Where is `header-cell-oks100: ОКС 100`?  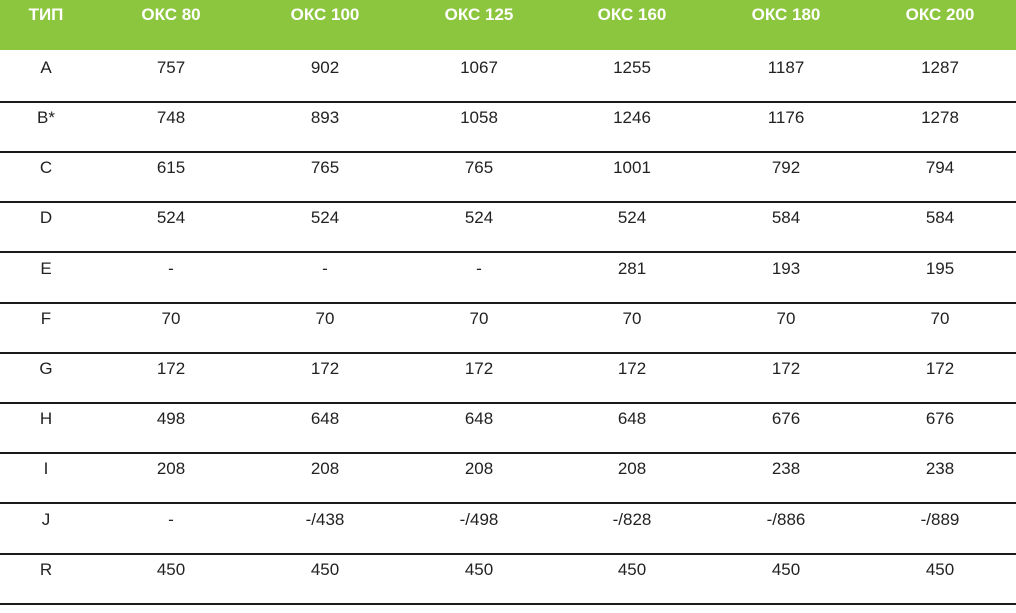
header-cell-oks100: ОКС 100 is located at coordinates (325, 14).